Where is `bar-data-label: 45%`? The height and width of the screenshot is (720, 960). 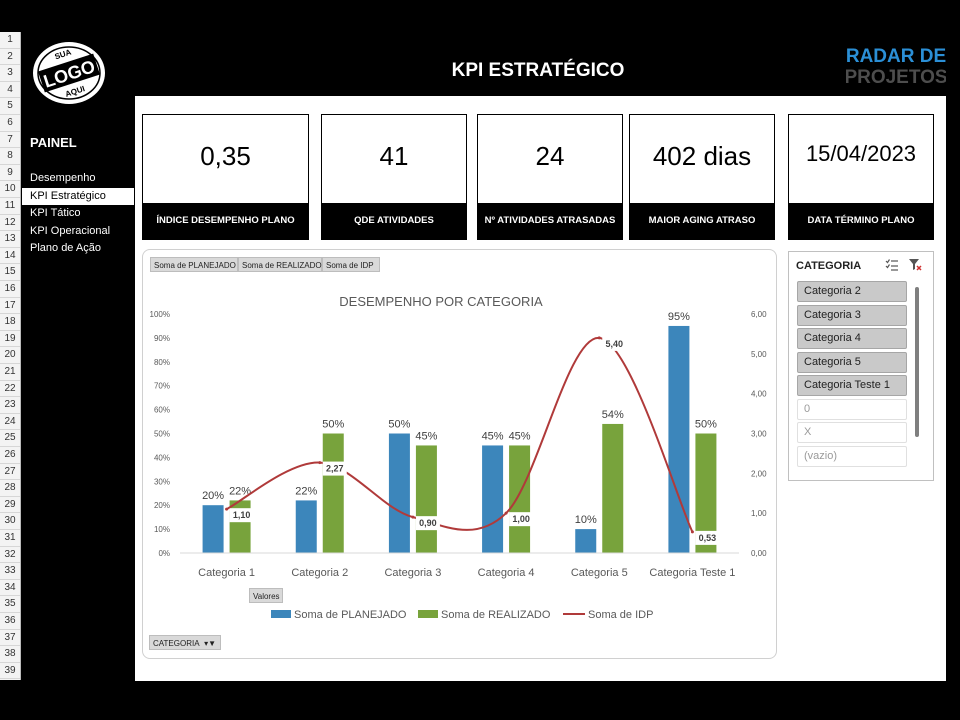 bar-data-label: 45% is located at coordinates (426, 436).